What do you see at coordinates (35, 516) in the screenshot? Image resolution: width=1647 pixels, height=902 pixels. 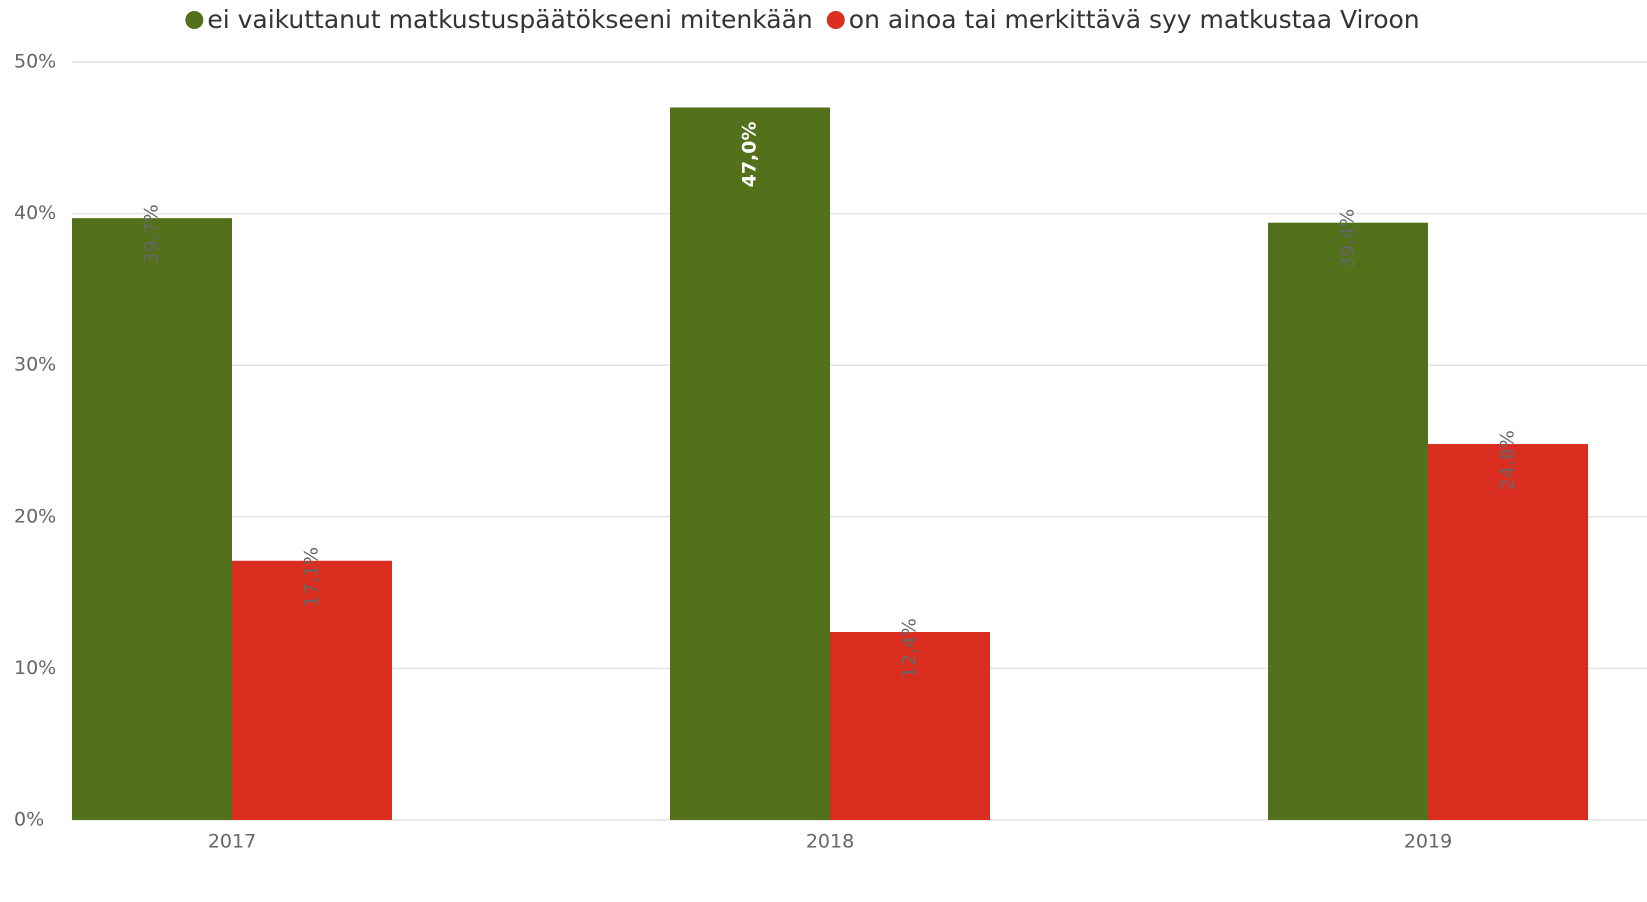 I see `y-tick-label: 20%` at bounding box center [35, 516].